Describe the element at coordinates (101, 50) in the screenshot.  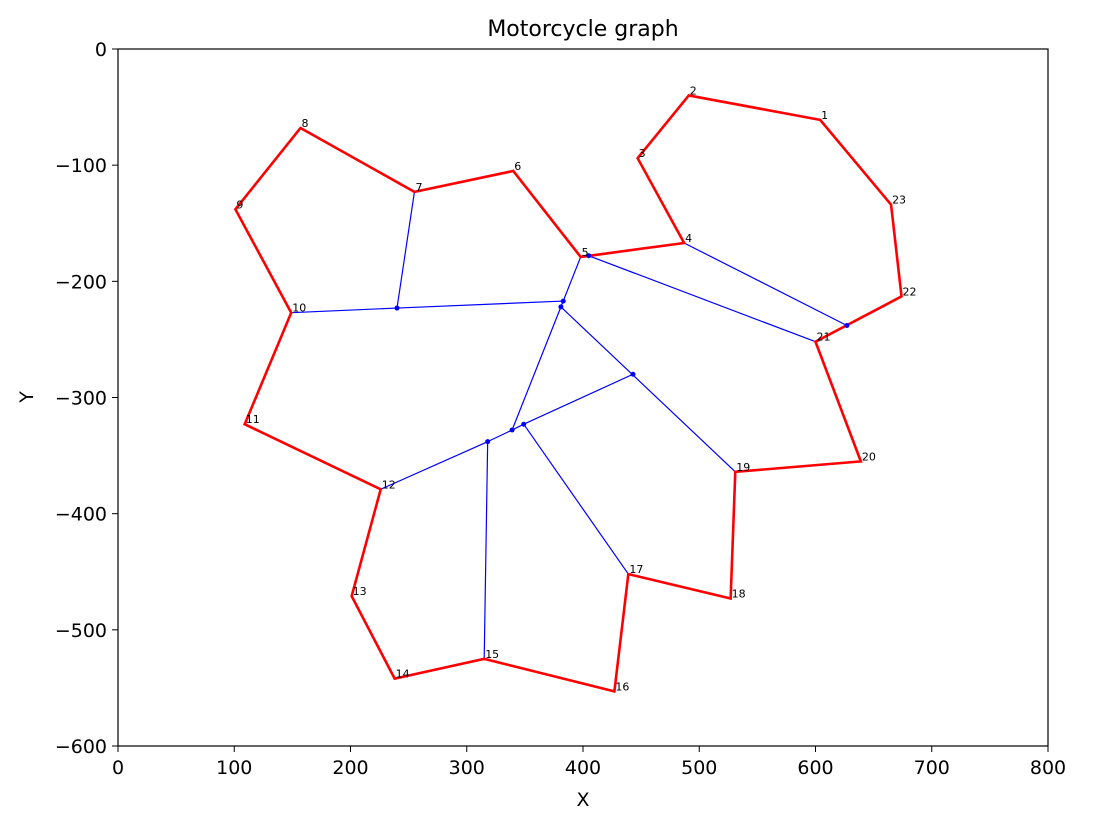
I see `y-tick-label: 0` at that location.